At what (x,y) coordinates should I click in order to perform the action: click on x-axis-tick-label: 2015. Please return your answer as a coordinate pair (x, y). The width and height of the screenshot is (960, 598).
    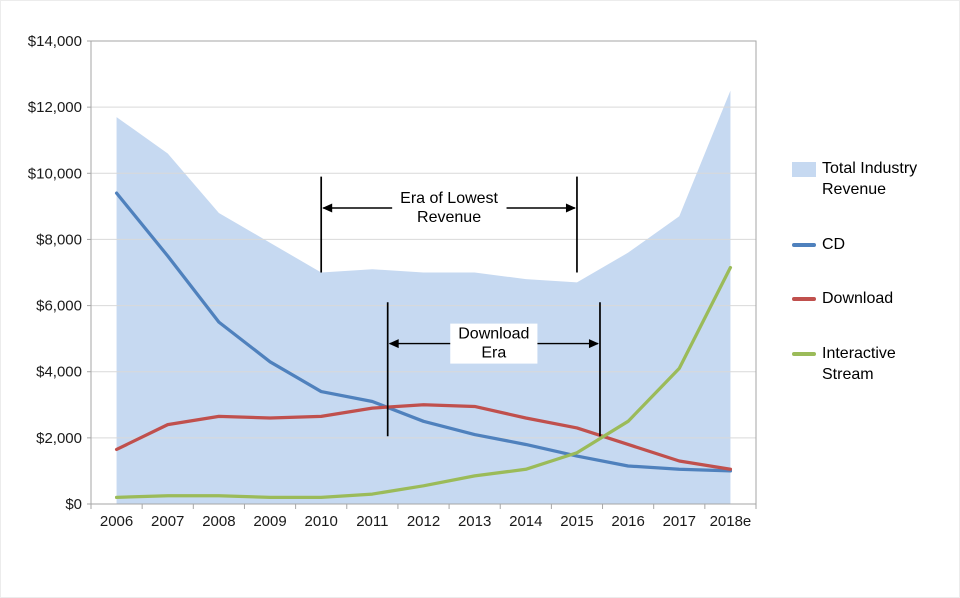
    Looking at the image, I should click on (576, 521).